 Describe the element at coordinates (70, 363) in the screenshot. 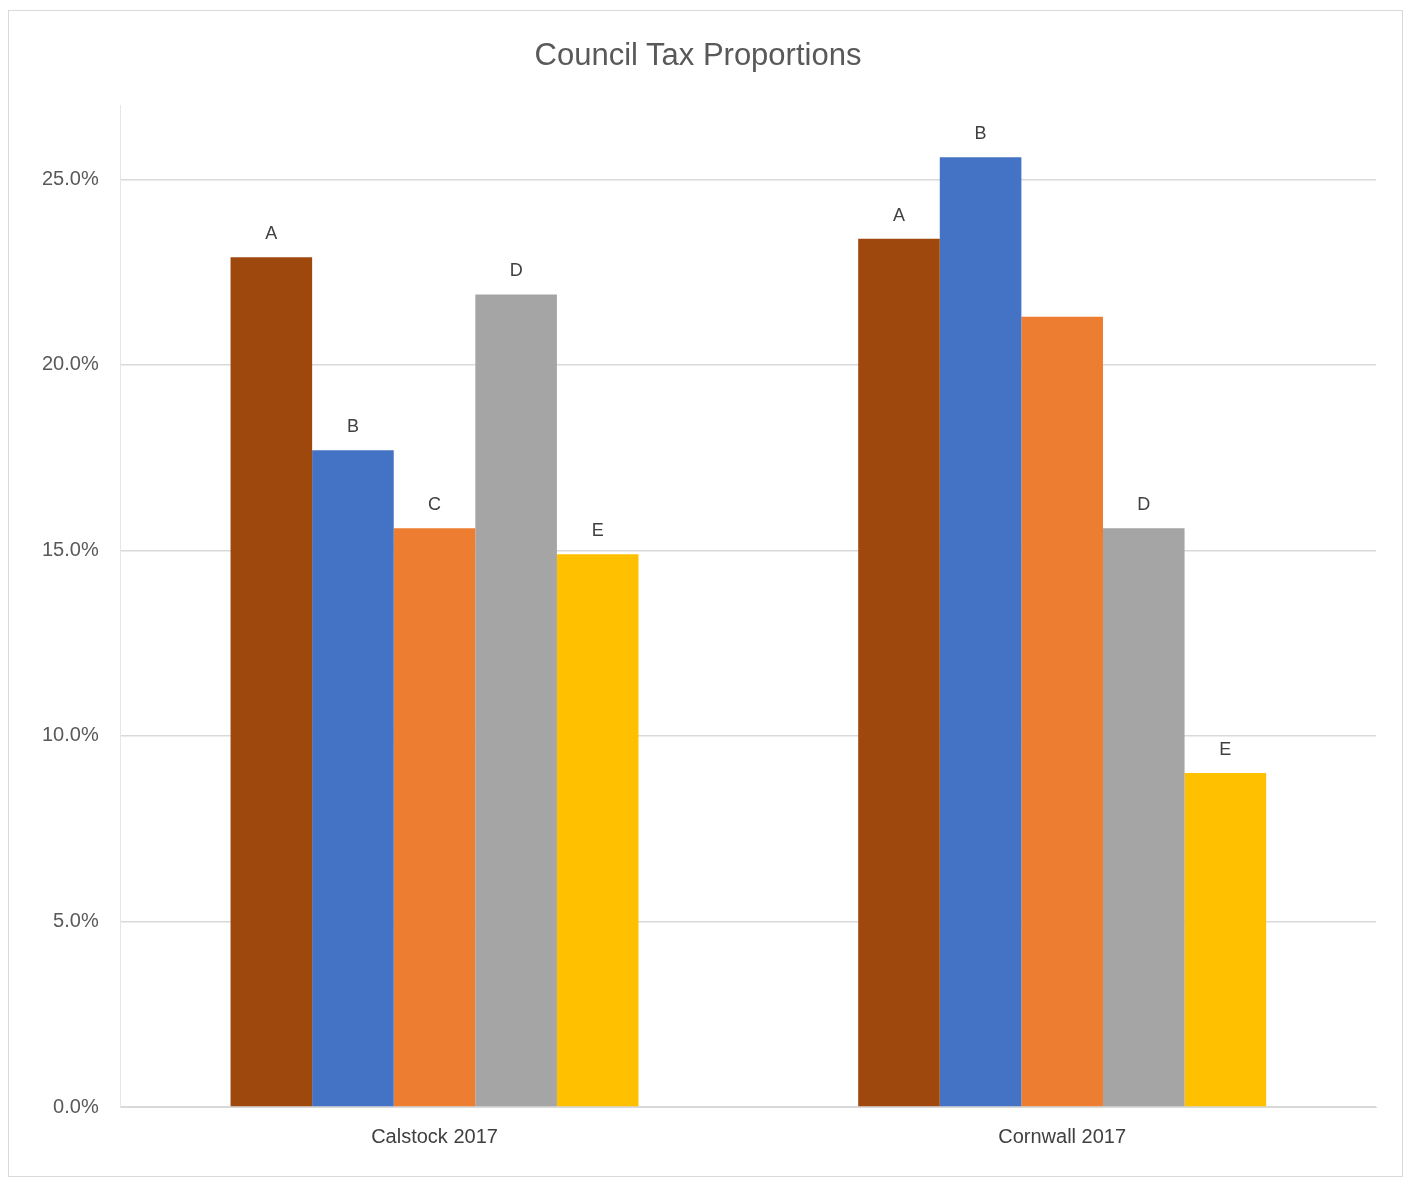

I see `y-tick-label: 20.0%` at that location.